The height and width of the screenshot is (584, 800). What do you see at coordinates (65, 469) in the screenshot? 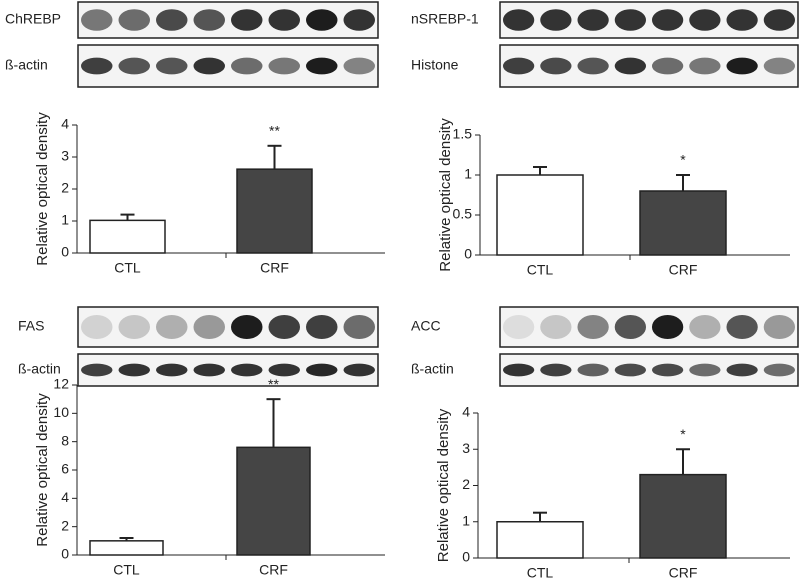
I see `y-tick-label: 6` at bounding box center [65, 469].